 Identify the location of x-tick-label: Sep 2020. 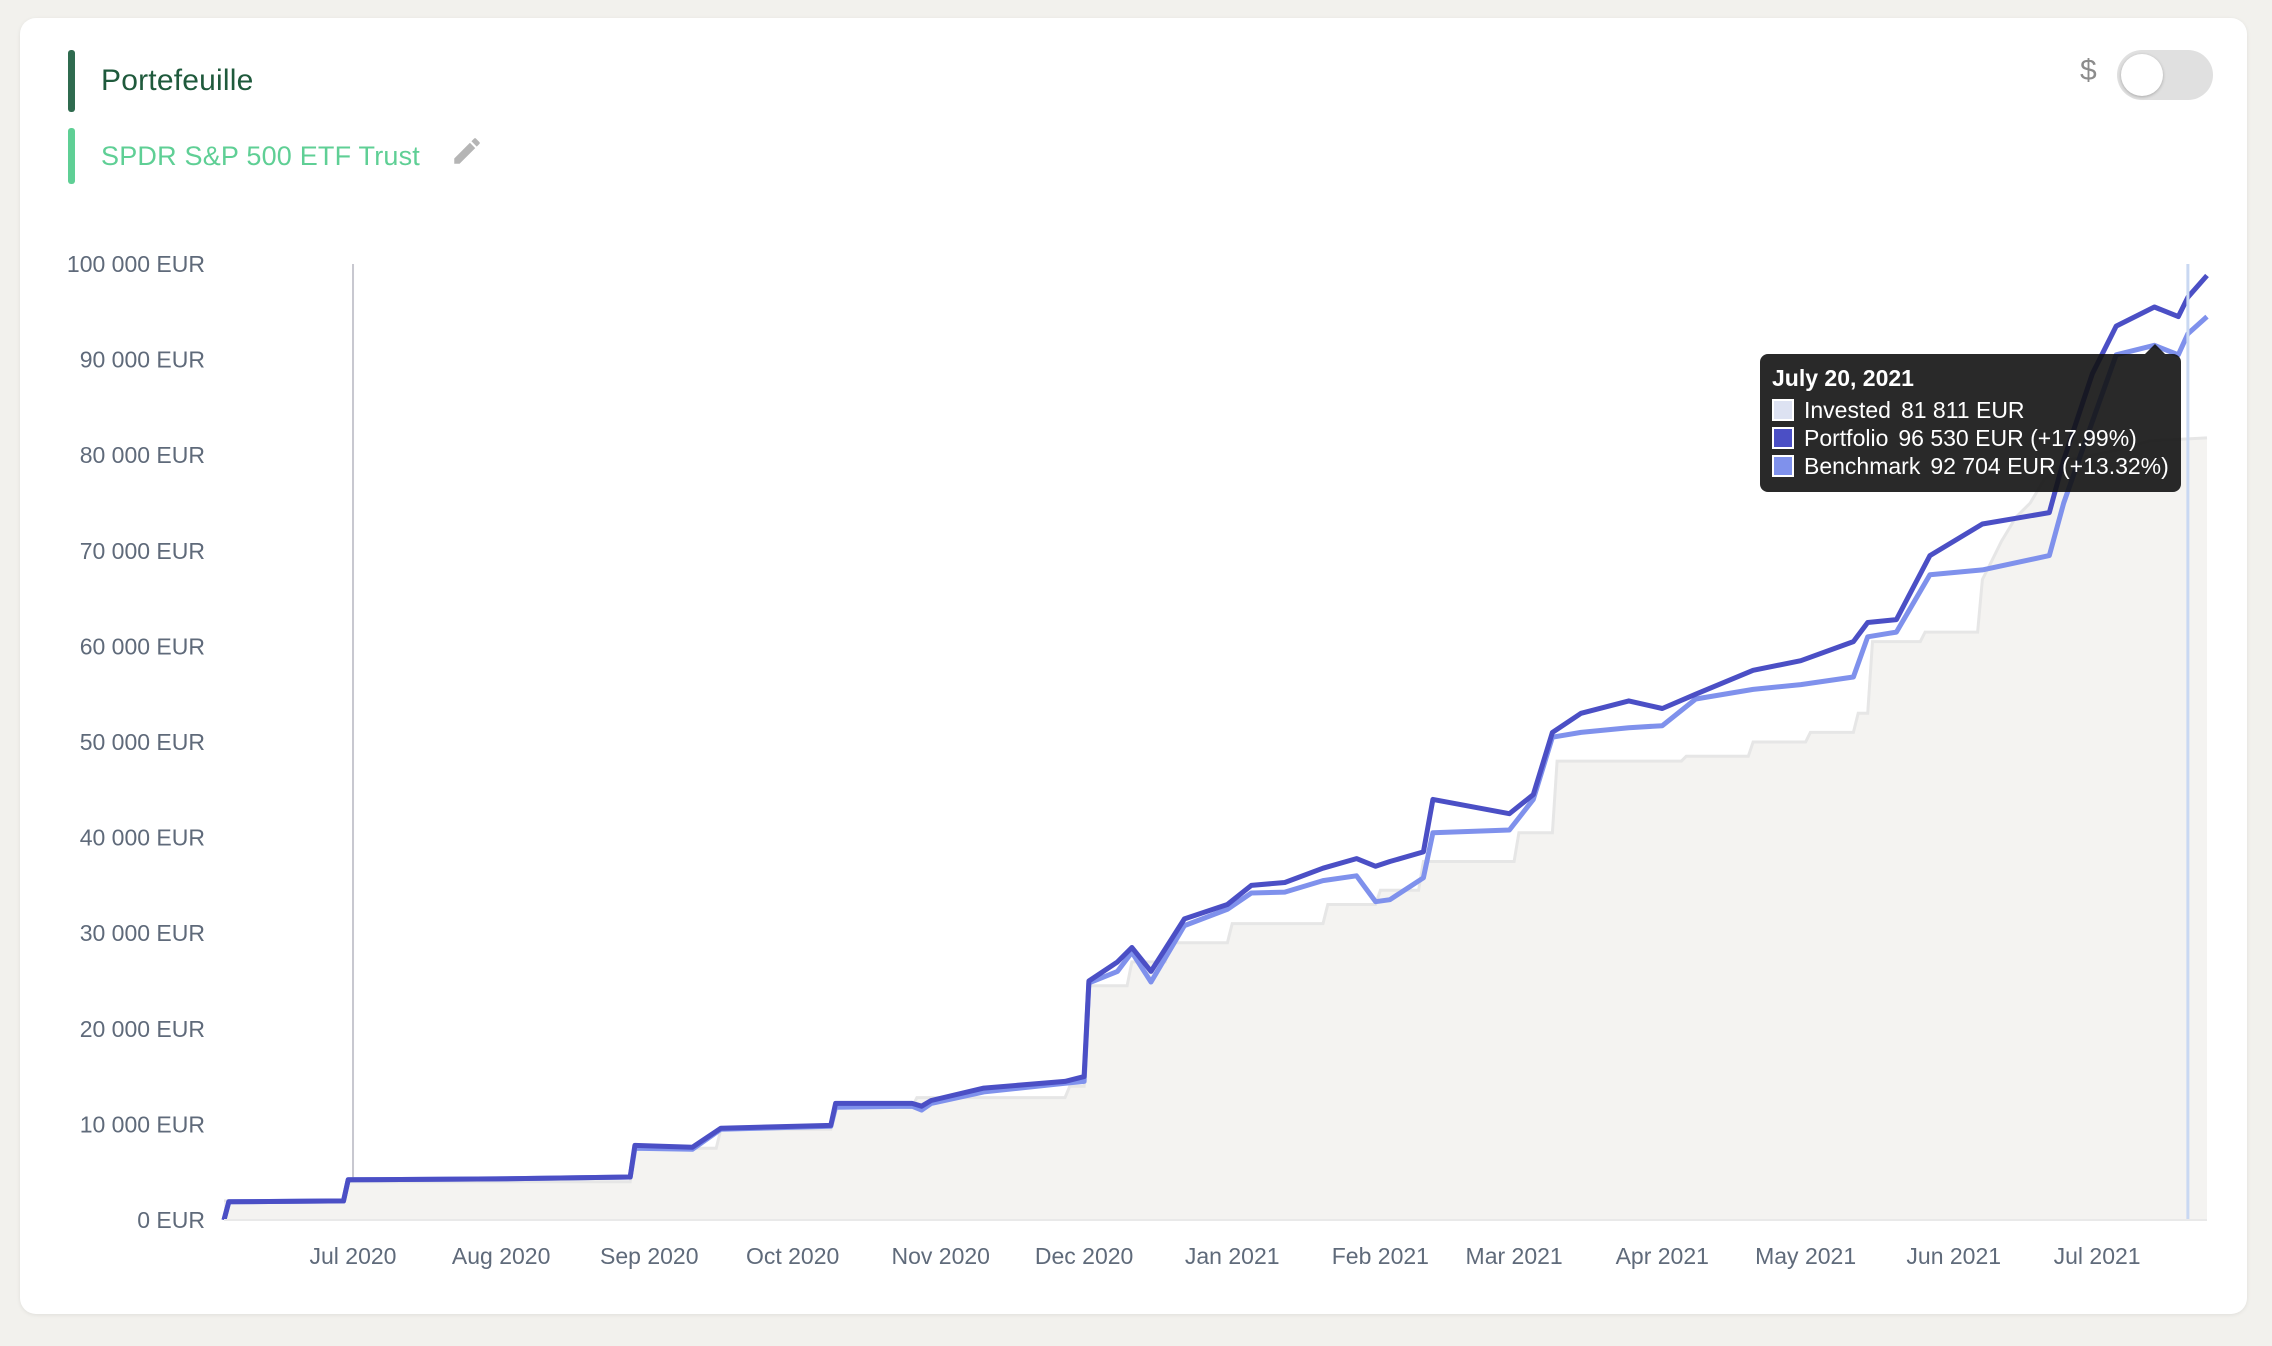
(649, 1256).